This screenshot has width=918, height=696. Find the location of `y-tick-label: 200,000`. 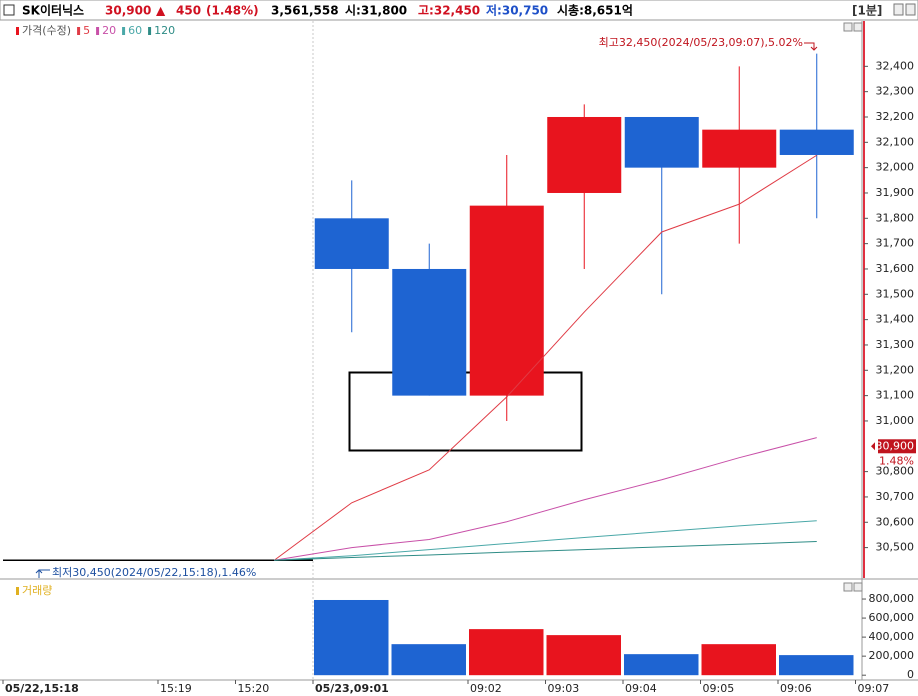

y-tick-label: 200,000 is located at coordinates (892, 655).